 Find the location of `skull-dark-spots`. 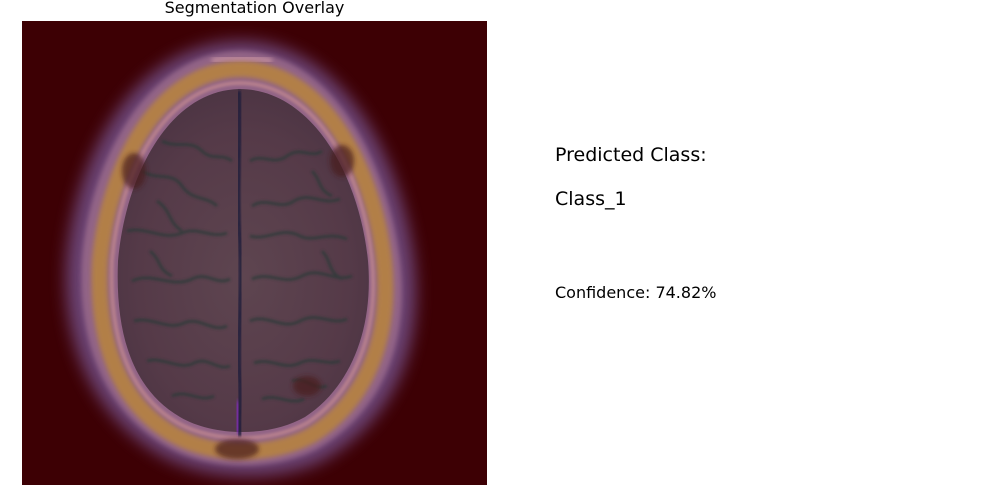

skull-dark-spots is located at coordinates (238, 302).